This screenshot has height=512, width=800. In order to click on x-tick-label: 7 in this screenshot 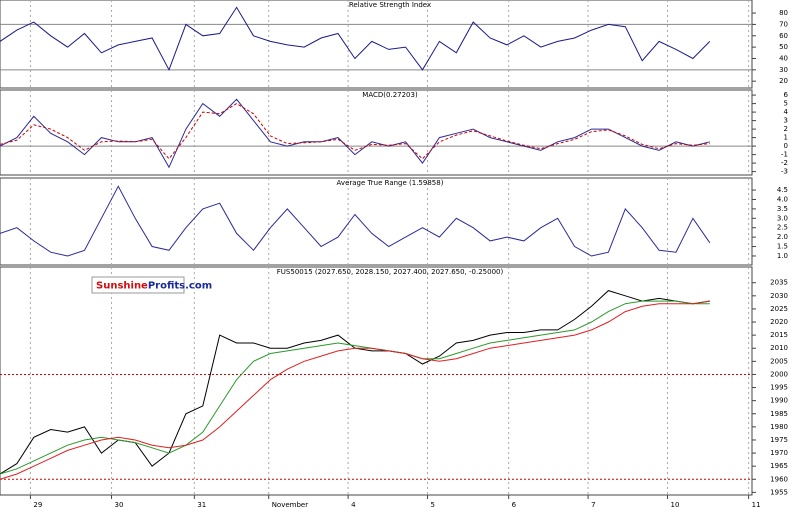, I will do `click(593, 505)`.